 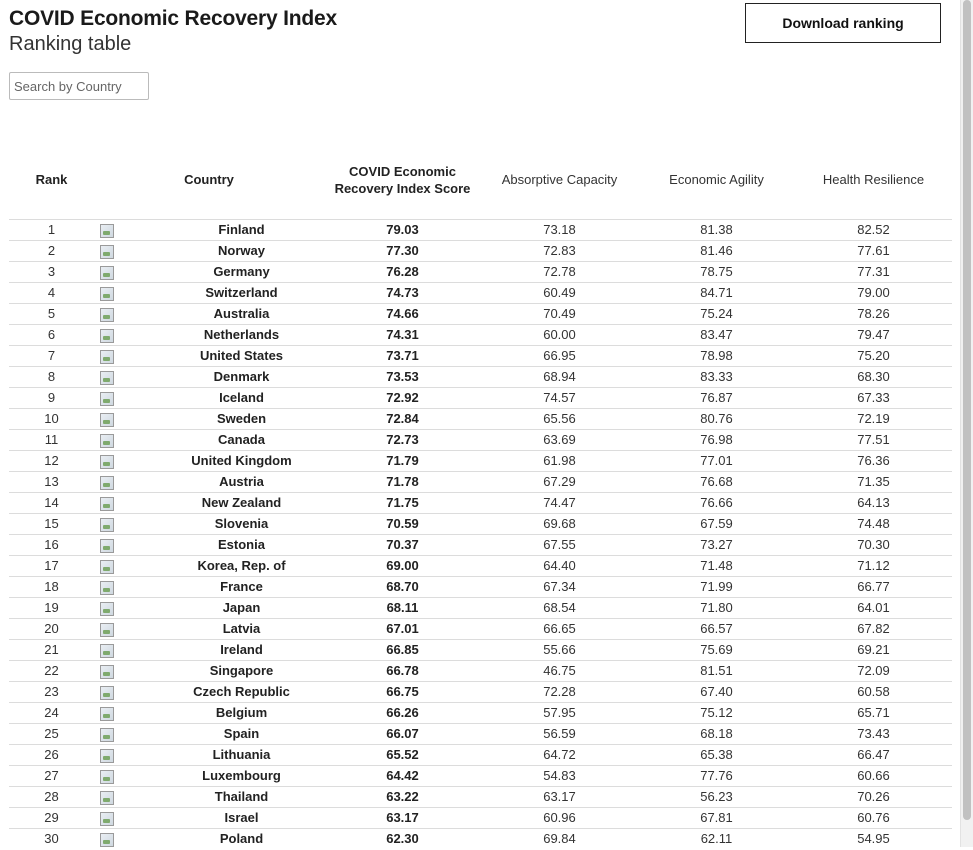 What do you see at coordinates (559, 587) in the screenshot?
I see `absorptive-capacity-cell: 67.34` at bounding box center [559, 587].